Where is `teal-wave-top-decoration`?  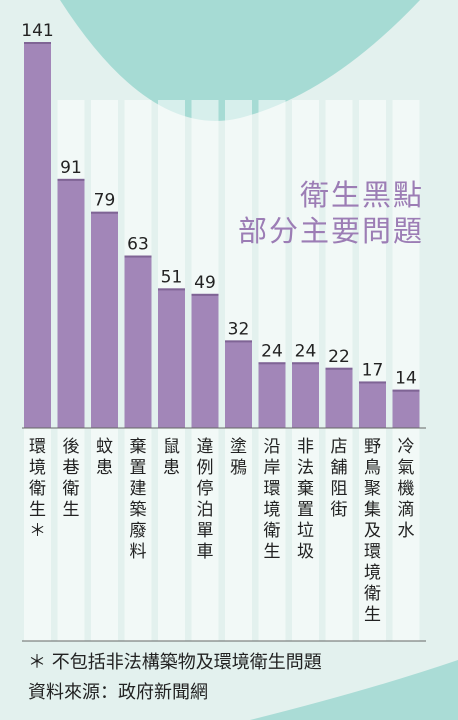
teal-wave-top-decoration is located at coordinates (240, 60).